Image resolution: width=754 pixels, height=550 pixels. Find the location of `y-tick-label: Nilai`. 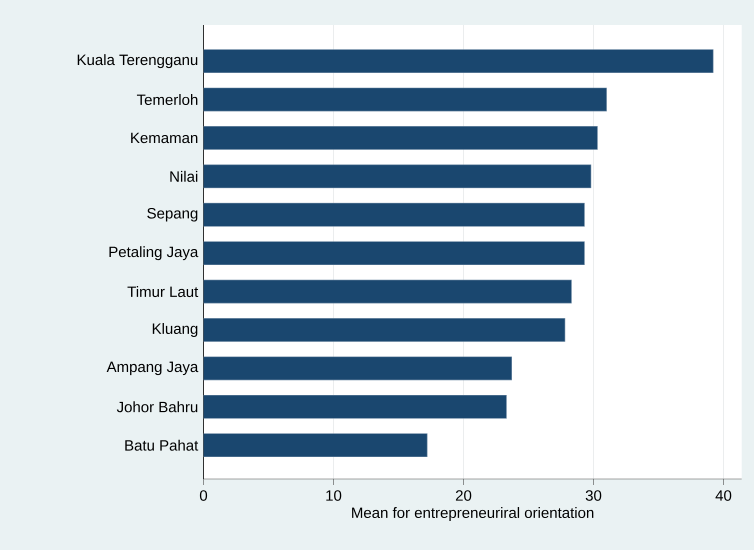

y-tick-label: Nilai is located at coordinates (184, 176).